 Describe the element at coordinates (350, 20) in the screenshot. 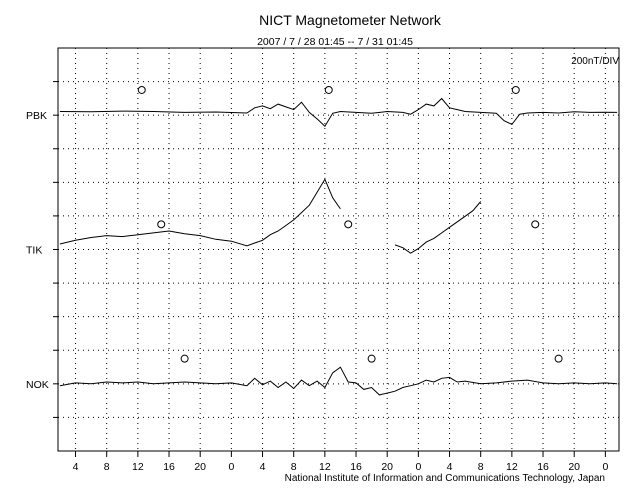

I see `chart-title: NICT Magnetometer Network` at that location.